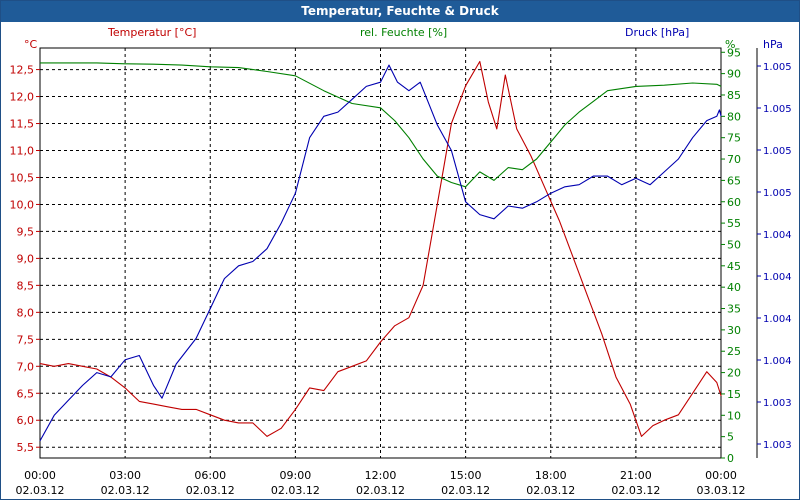  Describe the element at coordinates (466, 475) in the screenshot. I see `x-tick-time: 15:00` at that location.